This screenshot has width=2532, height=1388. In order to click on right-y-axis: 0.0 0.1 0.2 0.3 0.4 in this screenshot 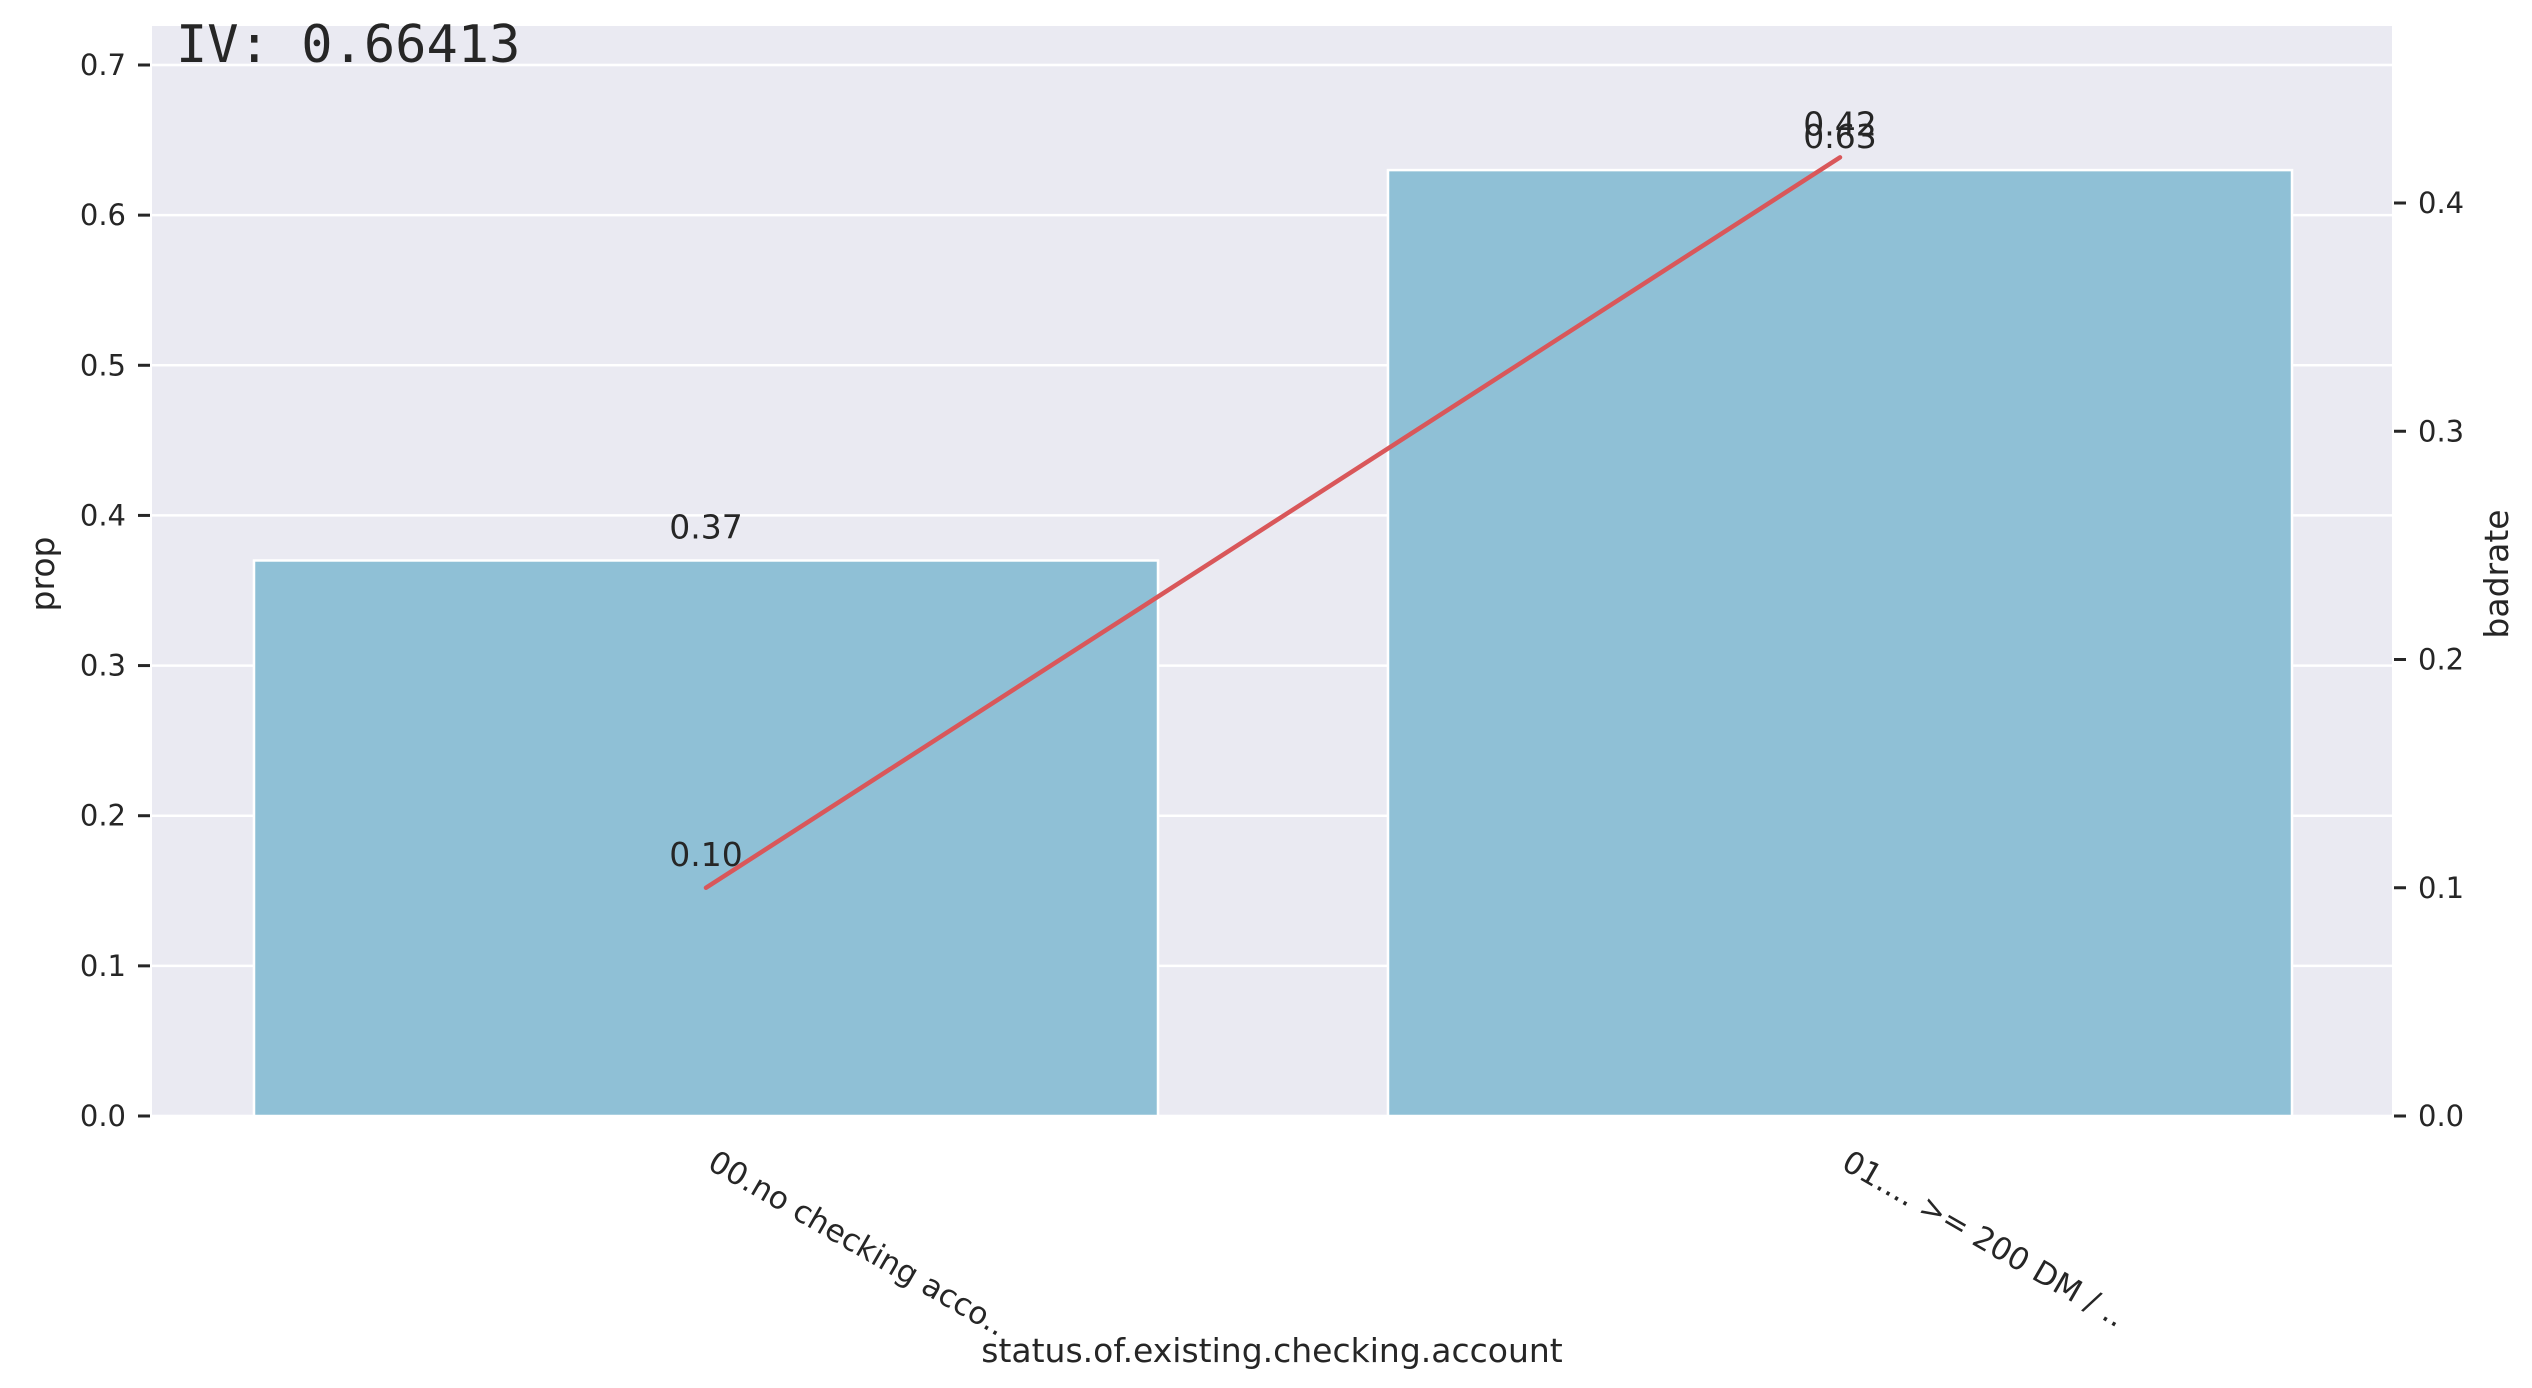, I will do `click(2429, 659)`.